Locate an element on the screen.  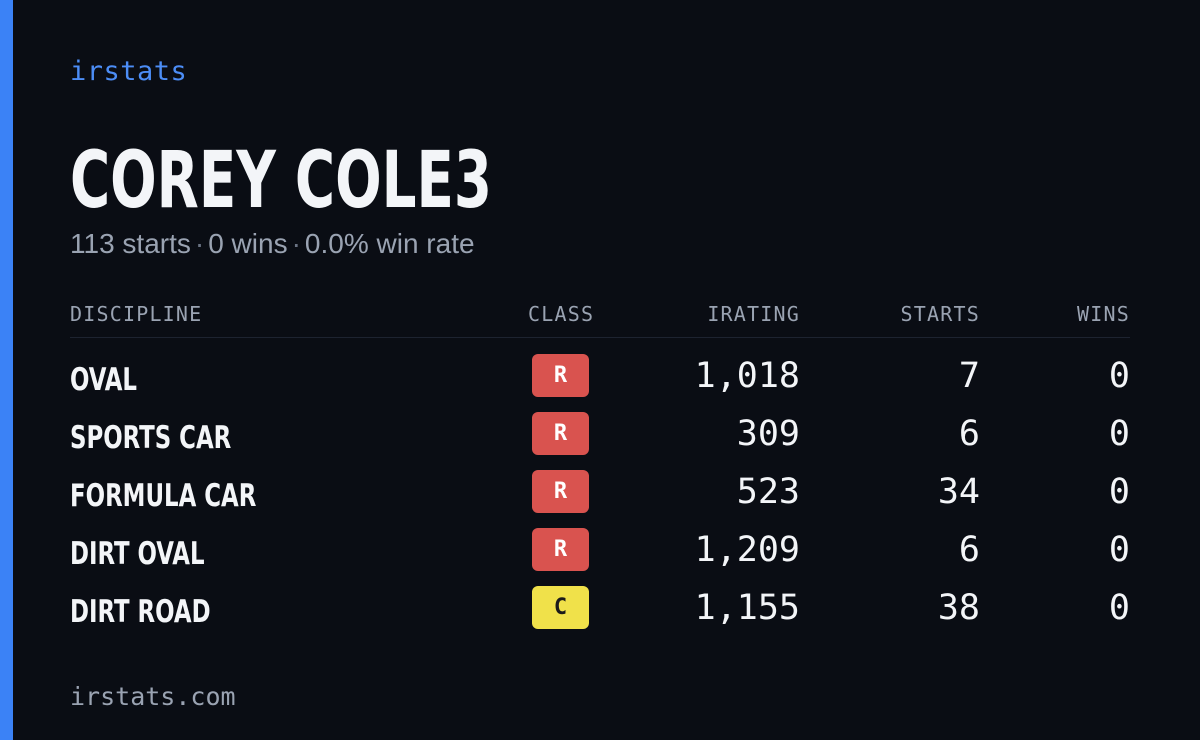
discipline-name: FORMULA CAR is located at coordinates (163, 496).